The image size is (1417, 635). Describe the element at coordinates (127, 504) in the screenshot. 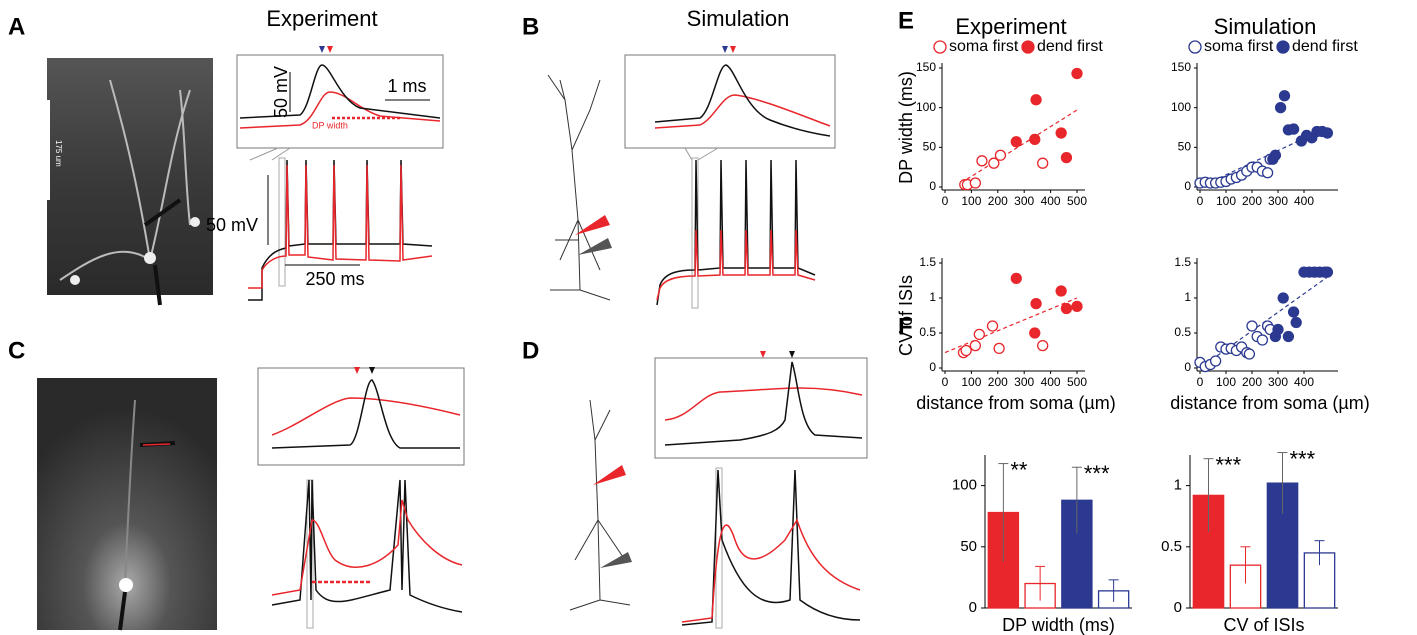

I see `micrograph` at that location.